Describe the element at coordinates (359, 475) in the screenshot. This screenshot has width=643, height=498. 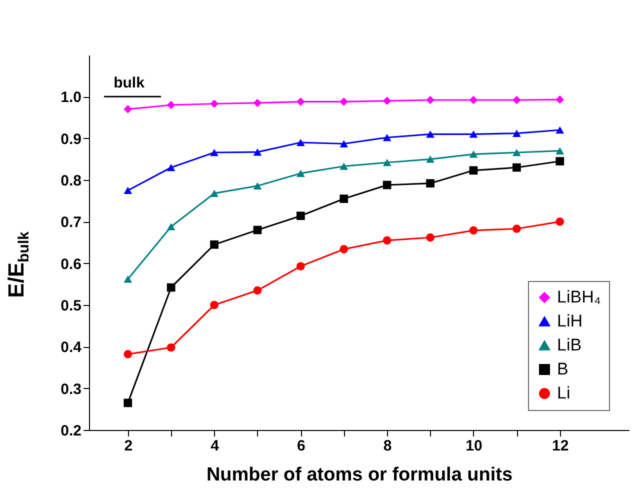
I see `x-axis-title: Number of atoms or formula units` at that location.